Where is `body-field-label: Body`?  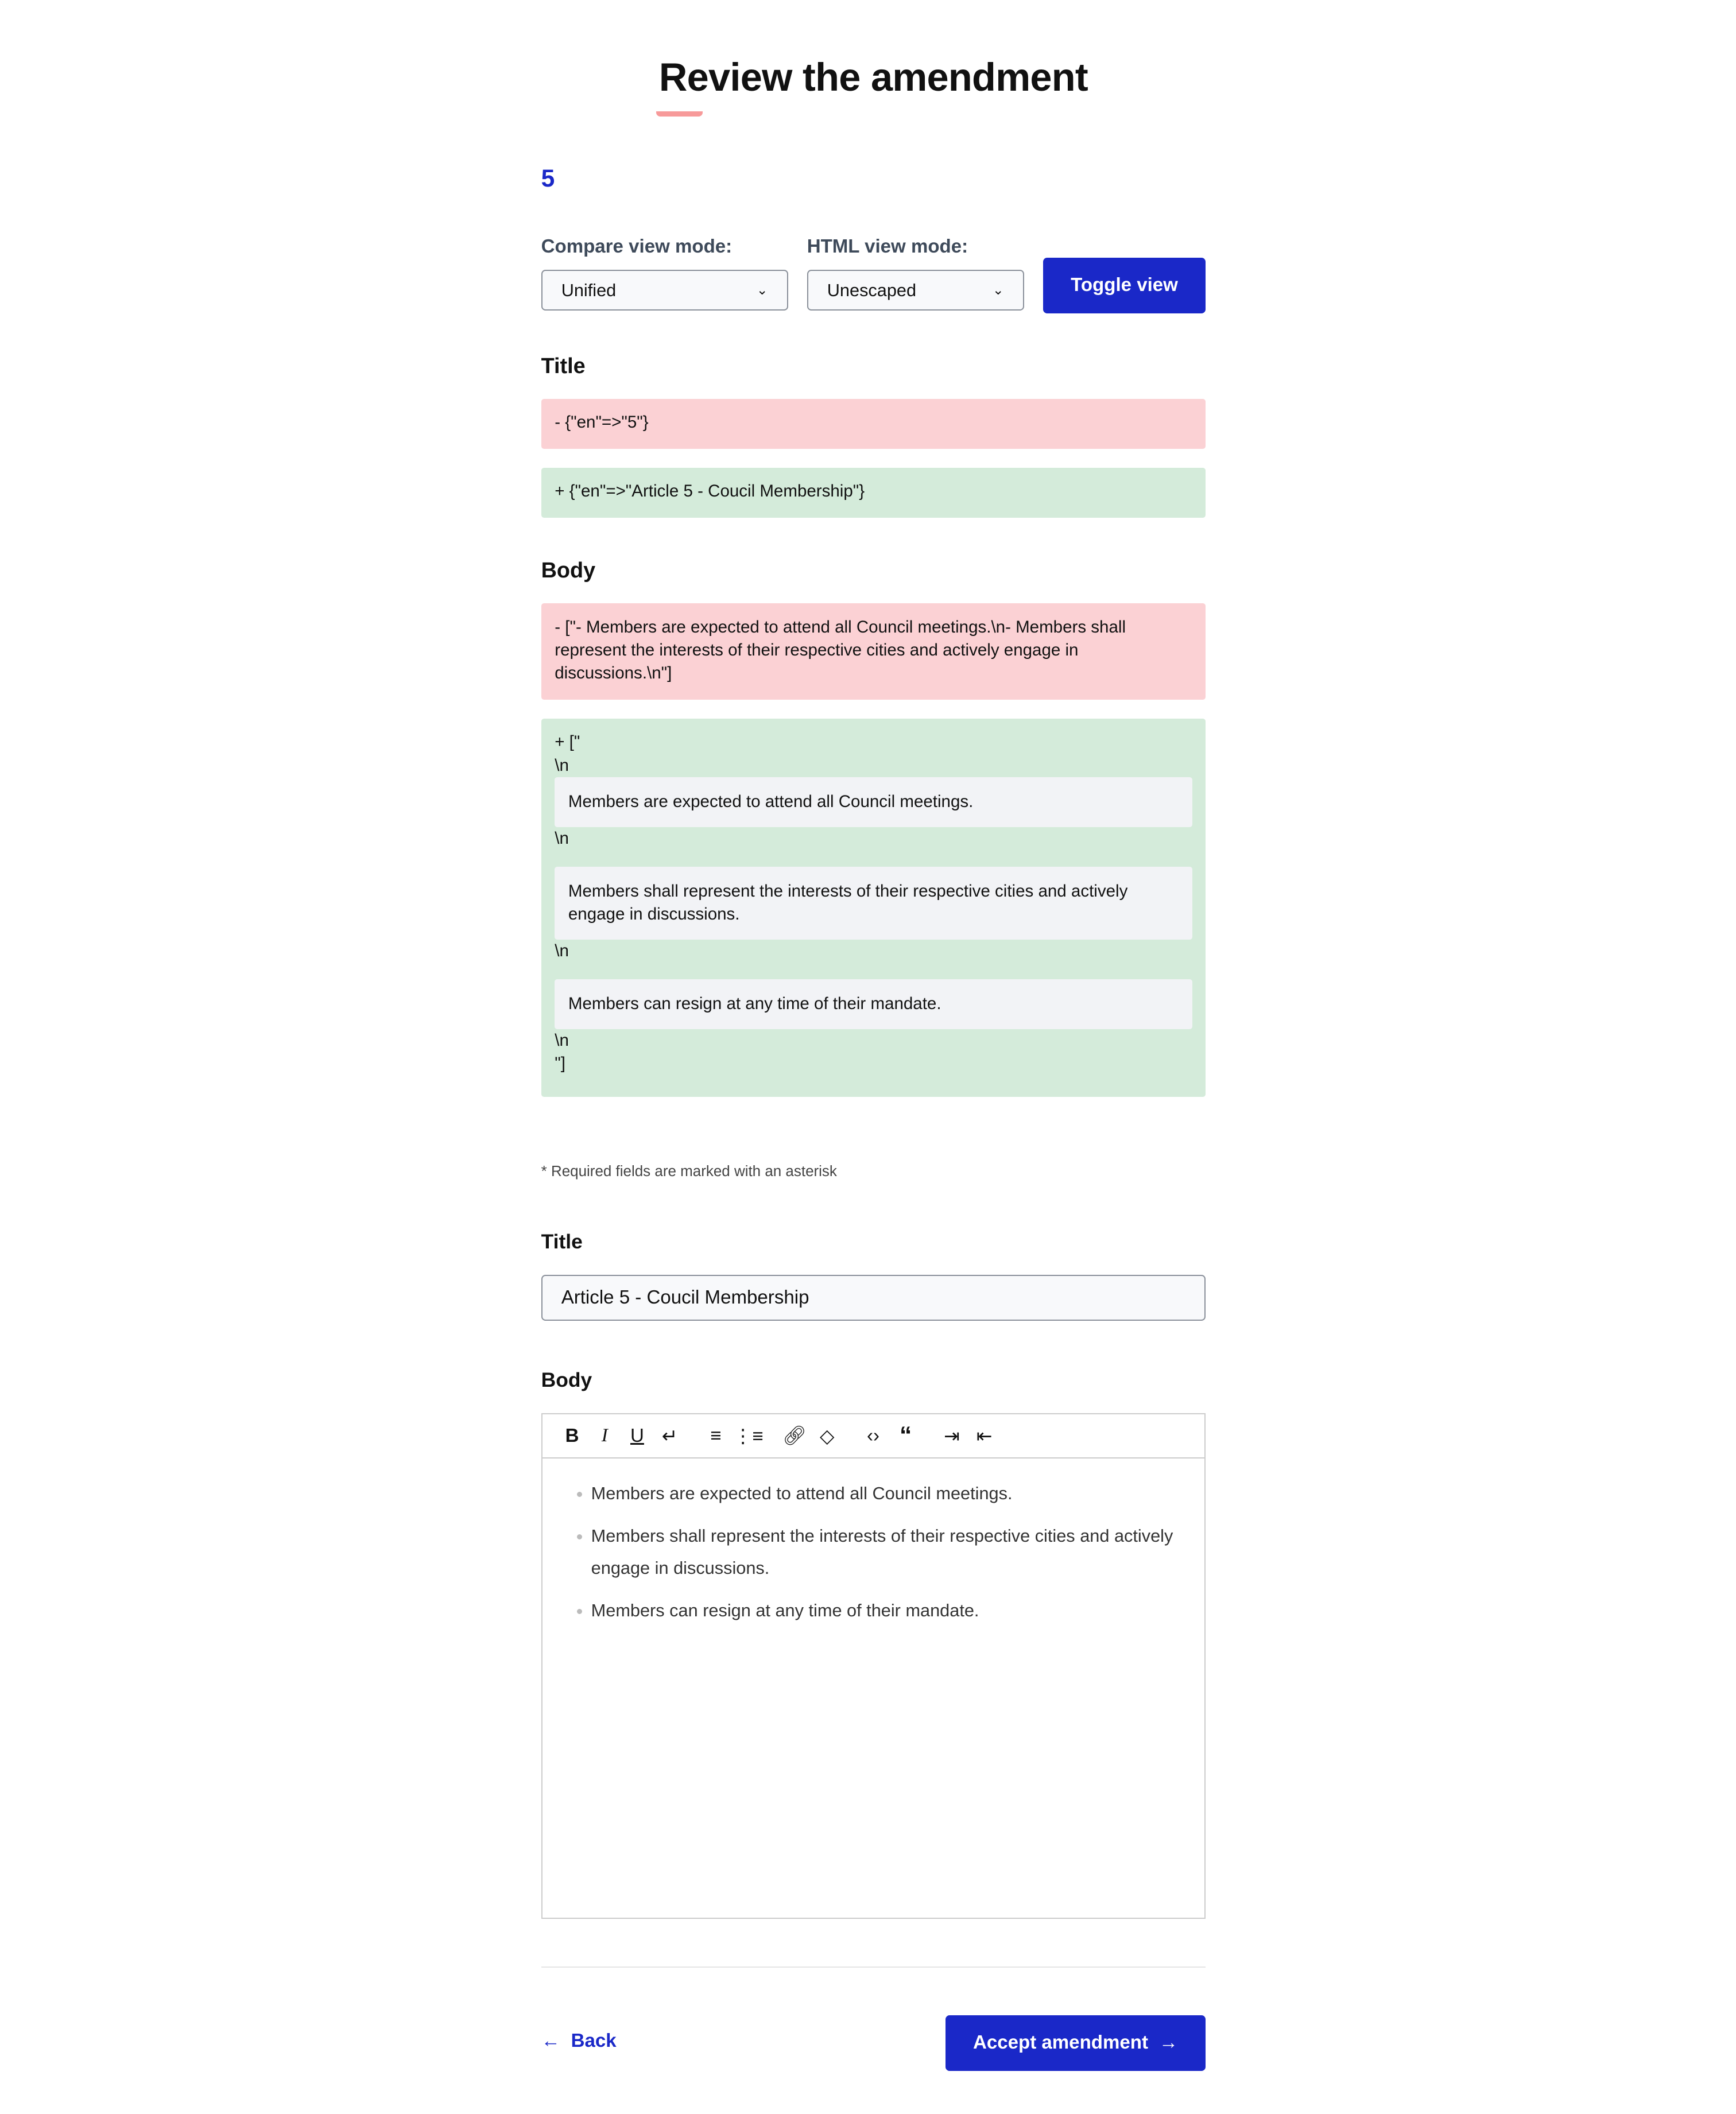 body-field-label: Body is located at coordinates (566, 1379).